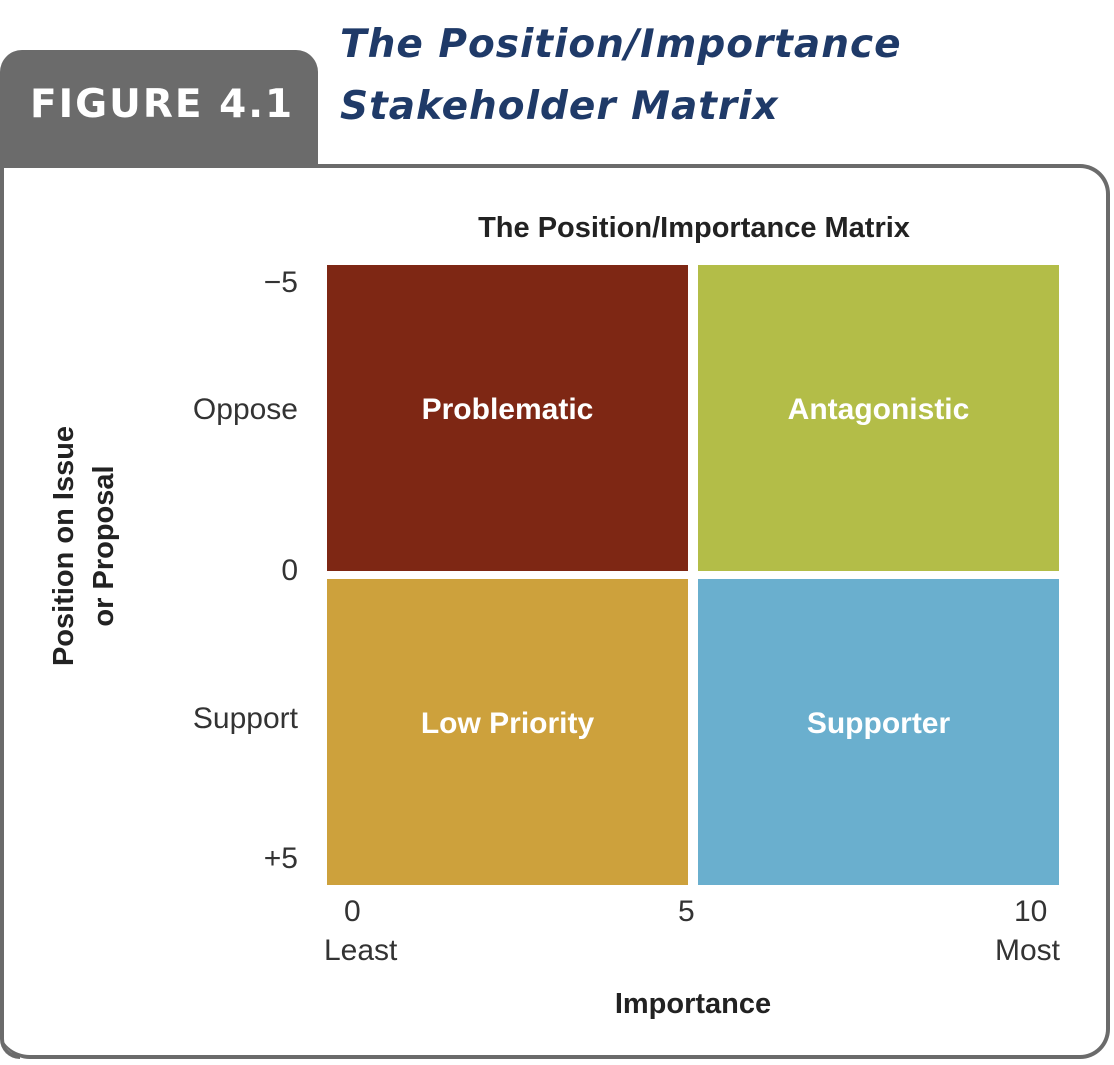  I want to click on figure-label: FIGURE 4.1, so click(162, 104).